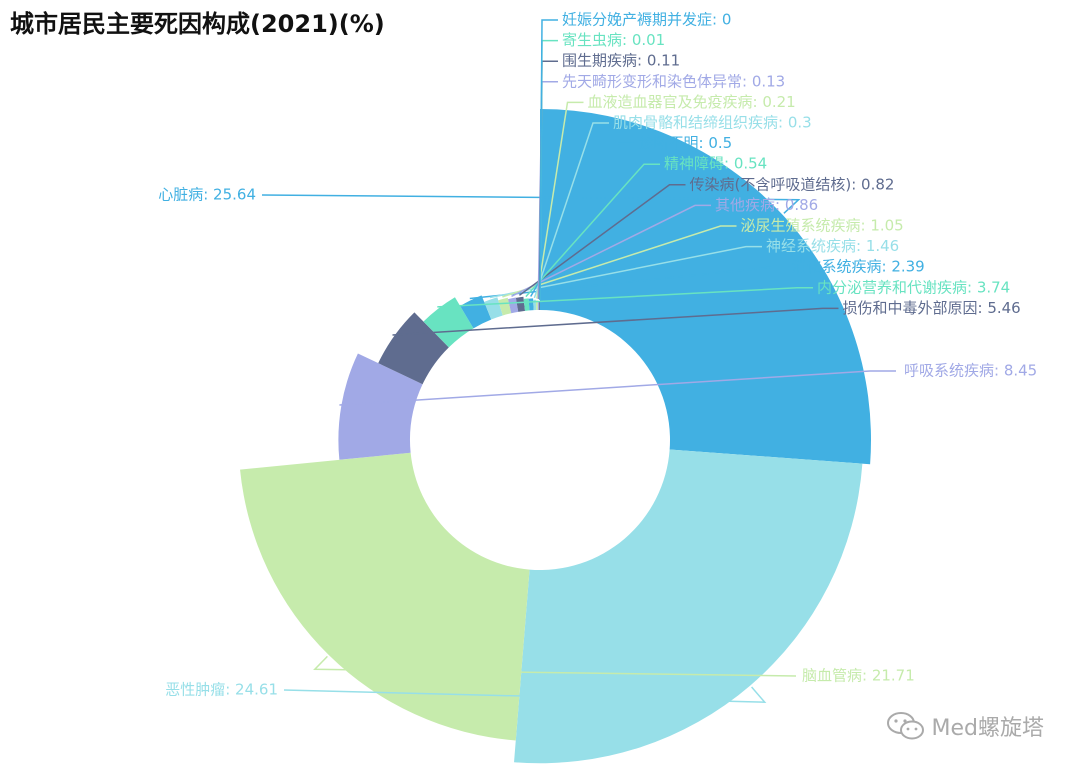 This screenshot has width=1080, height=774. What do you see at coordinates (970, 371) in the screenshot?
I see `slice-3-label: 呼吸系统疾病: 8.45` at bounding box center [970, 371].